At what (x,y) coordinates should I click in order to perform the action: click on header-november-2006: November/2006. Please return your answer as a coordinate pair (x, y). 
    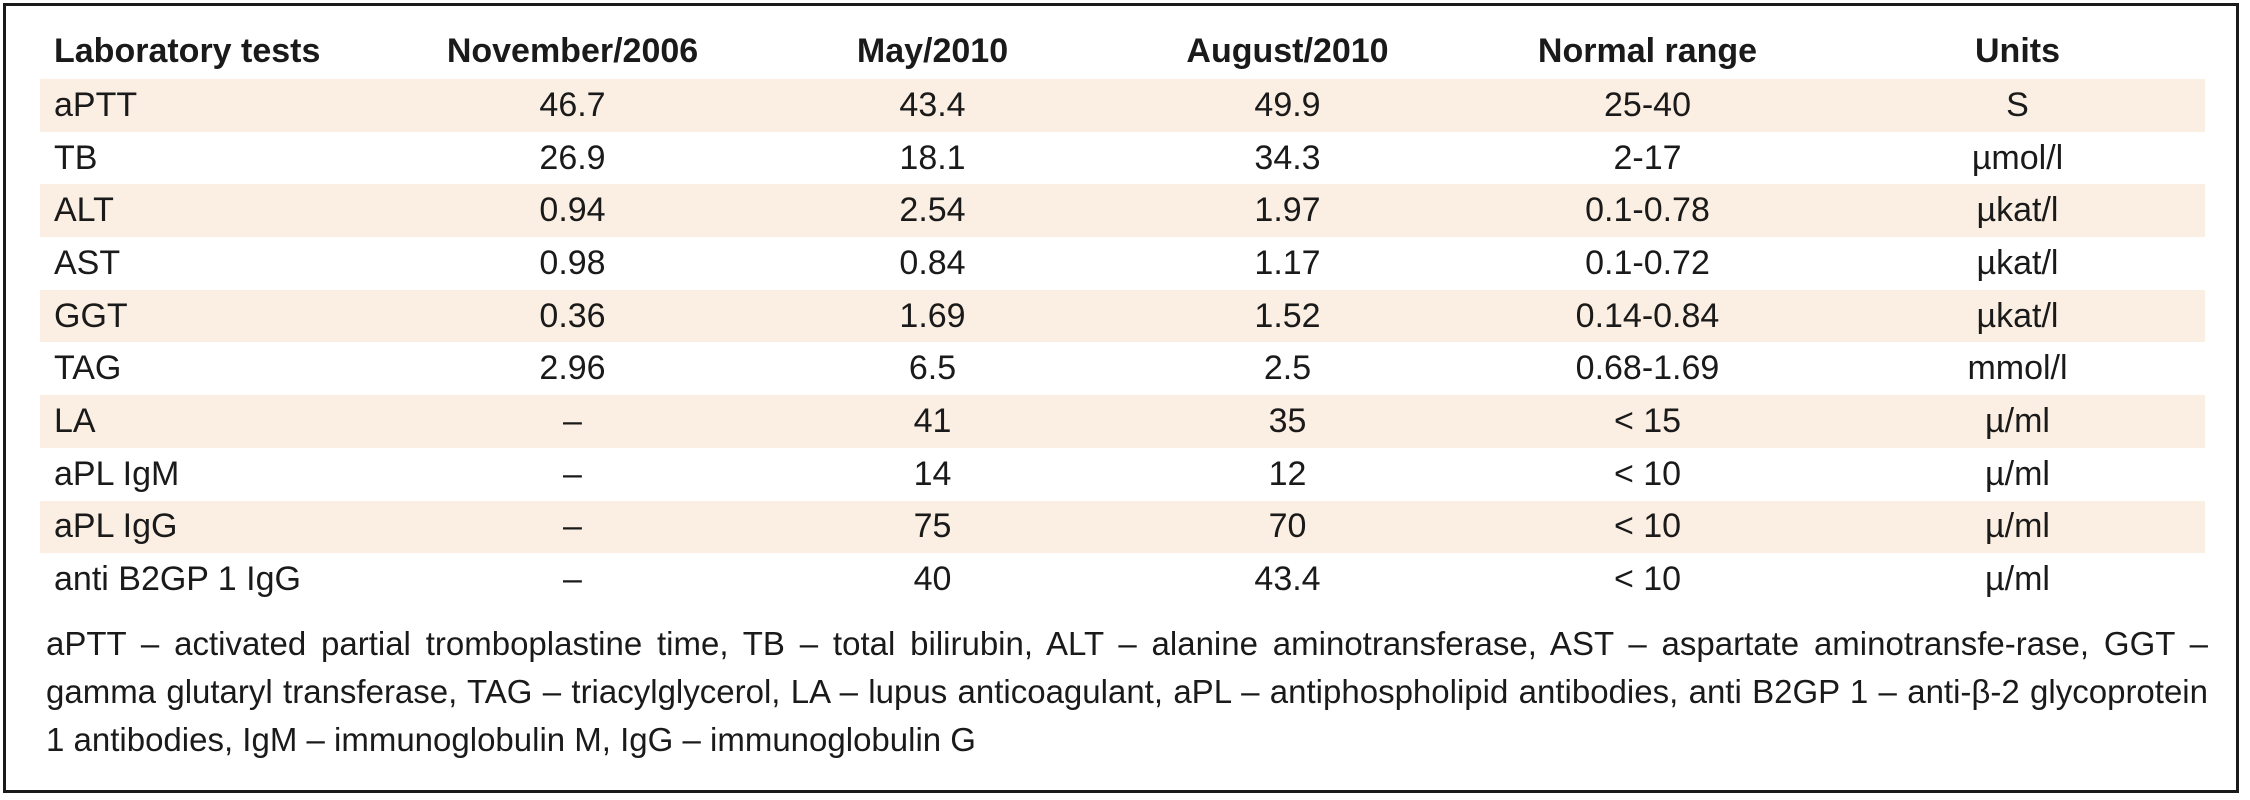
    Looking at the image, I should click on (572, 50).